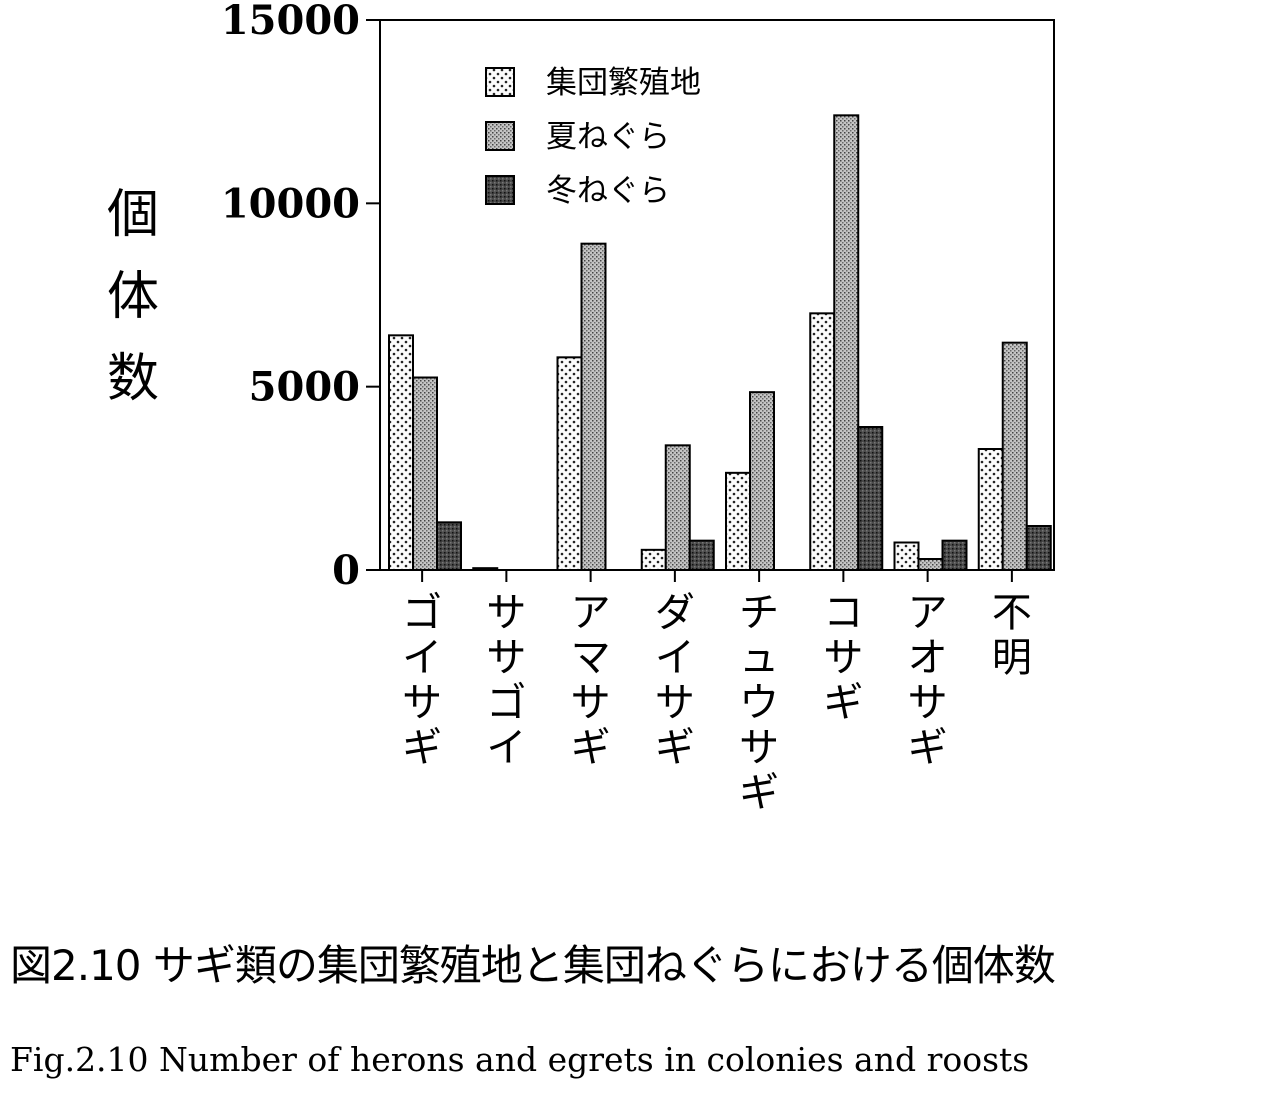  What do you see at coordinates (608, 137) in the screenshot?
I see `legend-label-1: 夏ねぐら` at bounding box center [608, 137].